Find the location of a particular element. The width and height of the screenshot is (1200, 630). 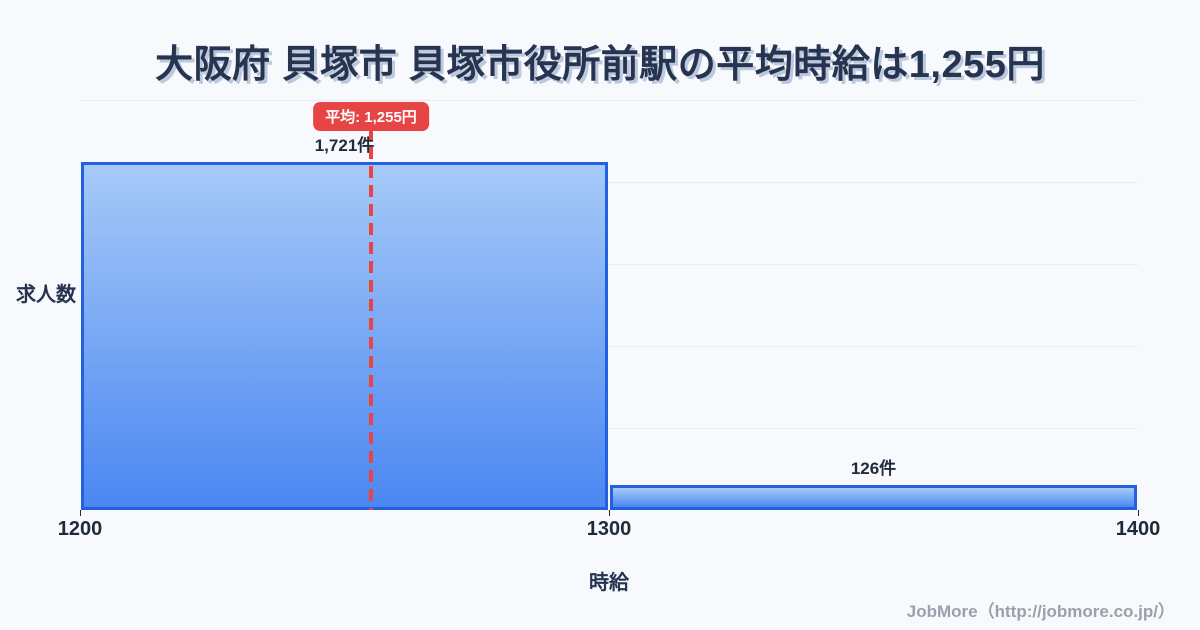

x-tick-label: 1300 is located at coordinates (609, 529).